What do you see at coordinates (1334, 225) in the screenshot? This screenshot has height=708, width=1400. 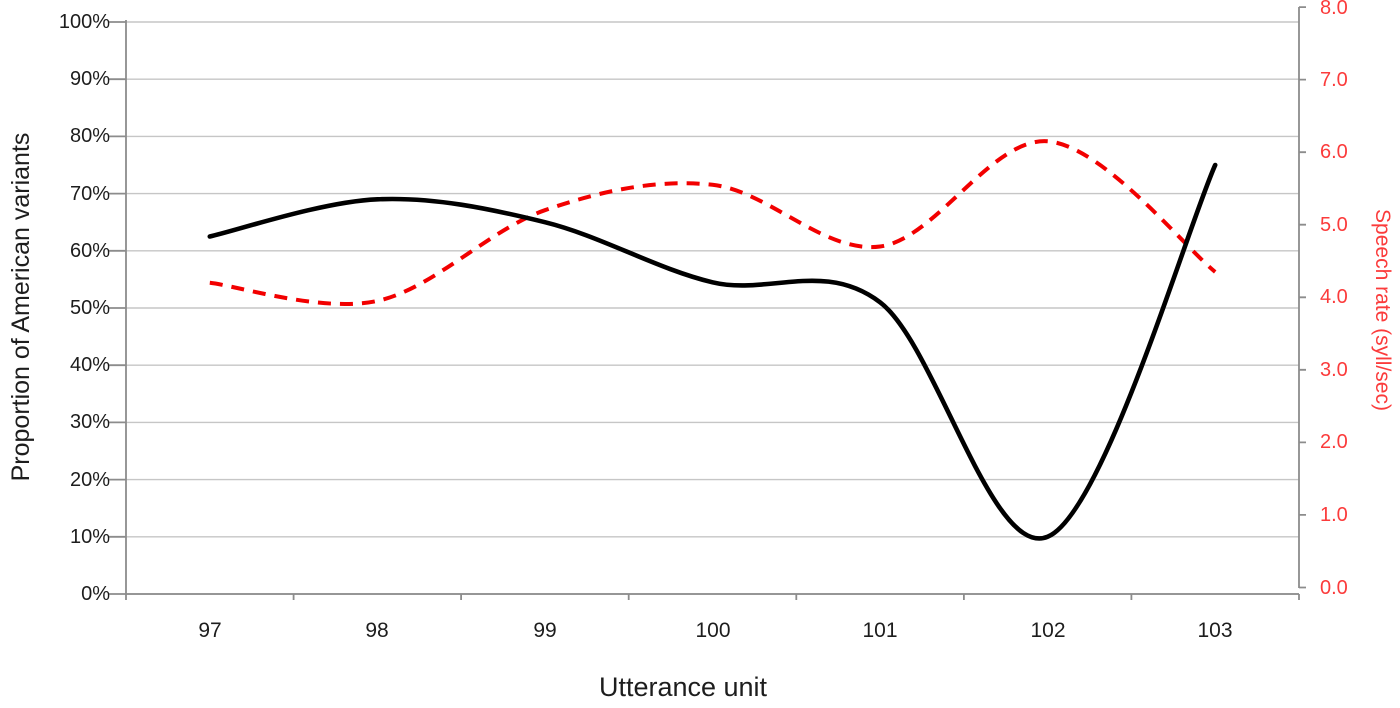 I see `right-axis-tick-label: 5.0` at bounding box center [1334, 225].